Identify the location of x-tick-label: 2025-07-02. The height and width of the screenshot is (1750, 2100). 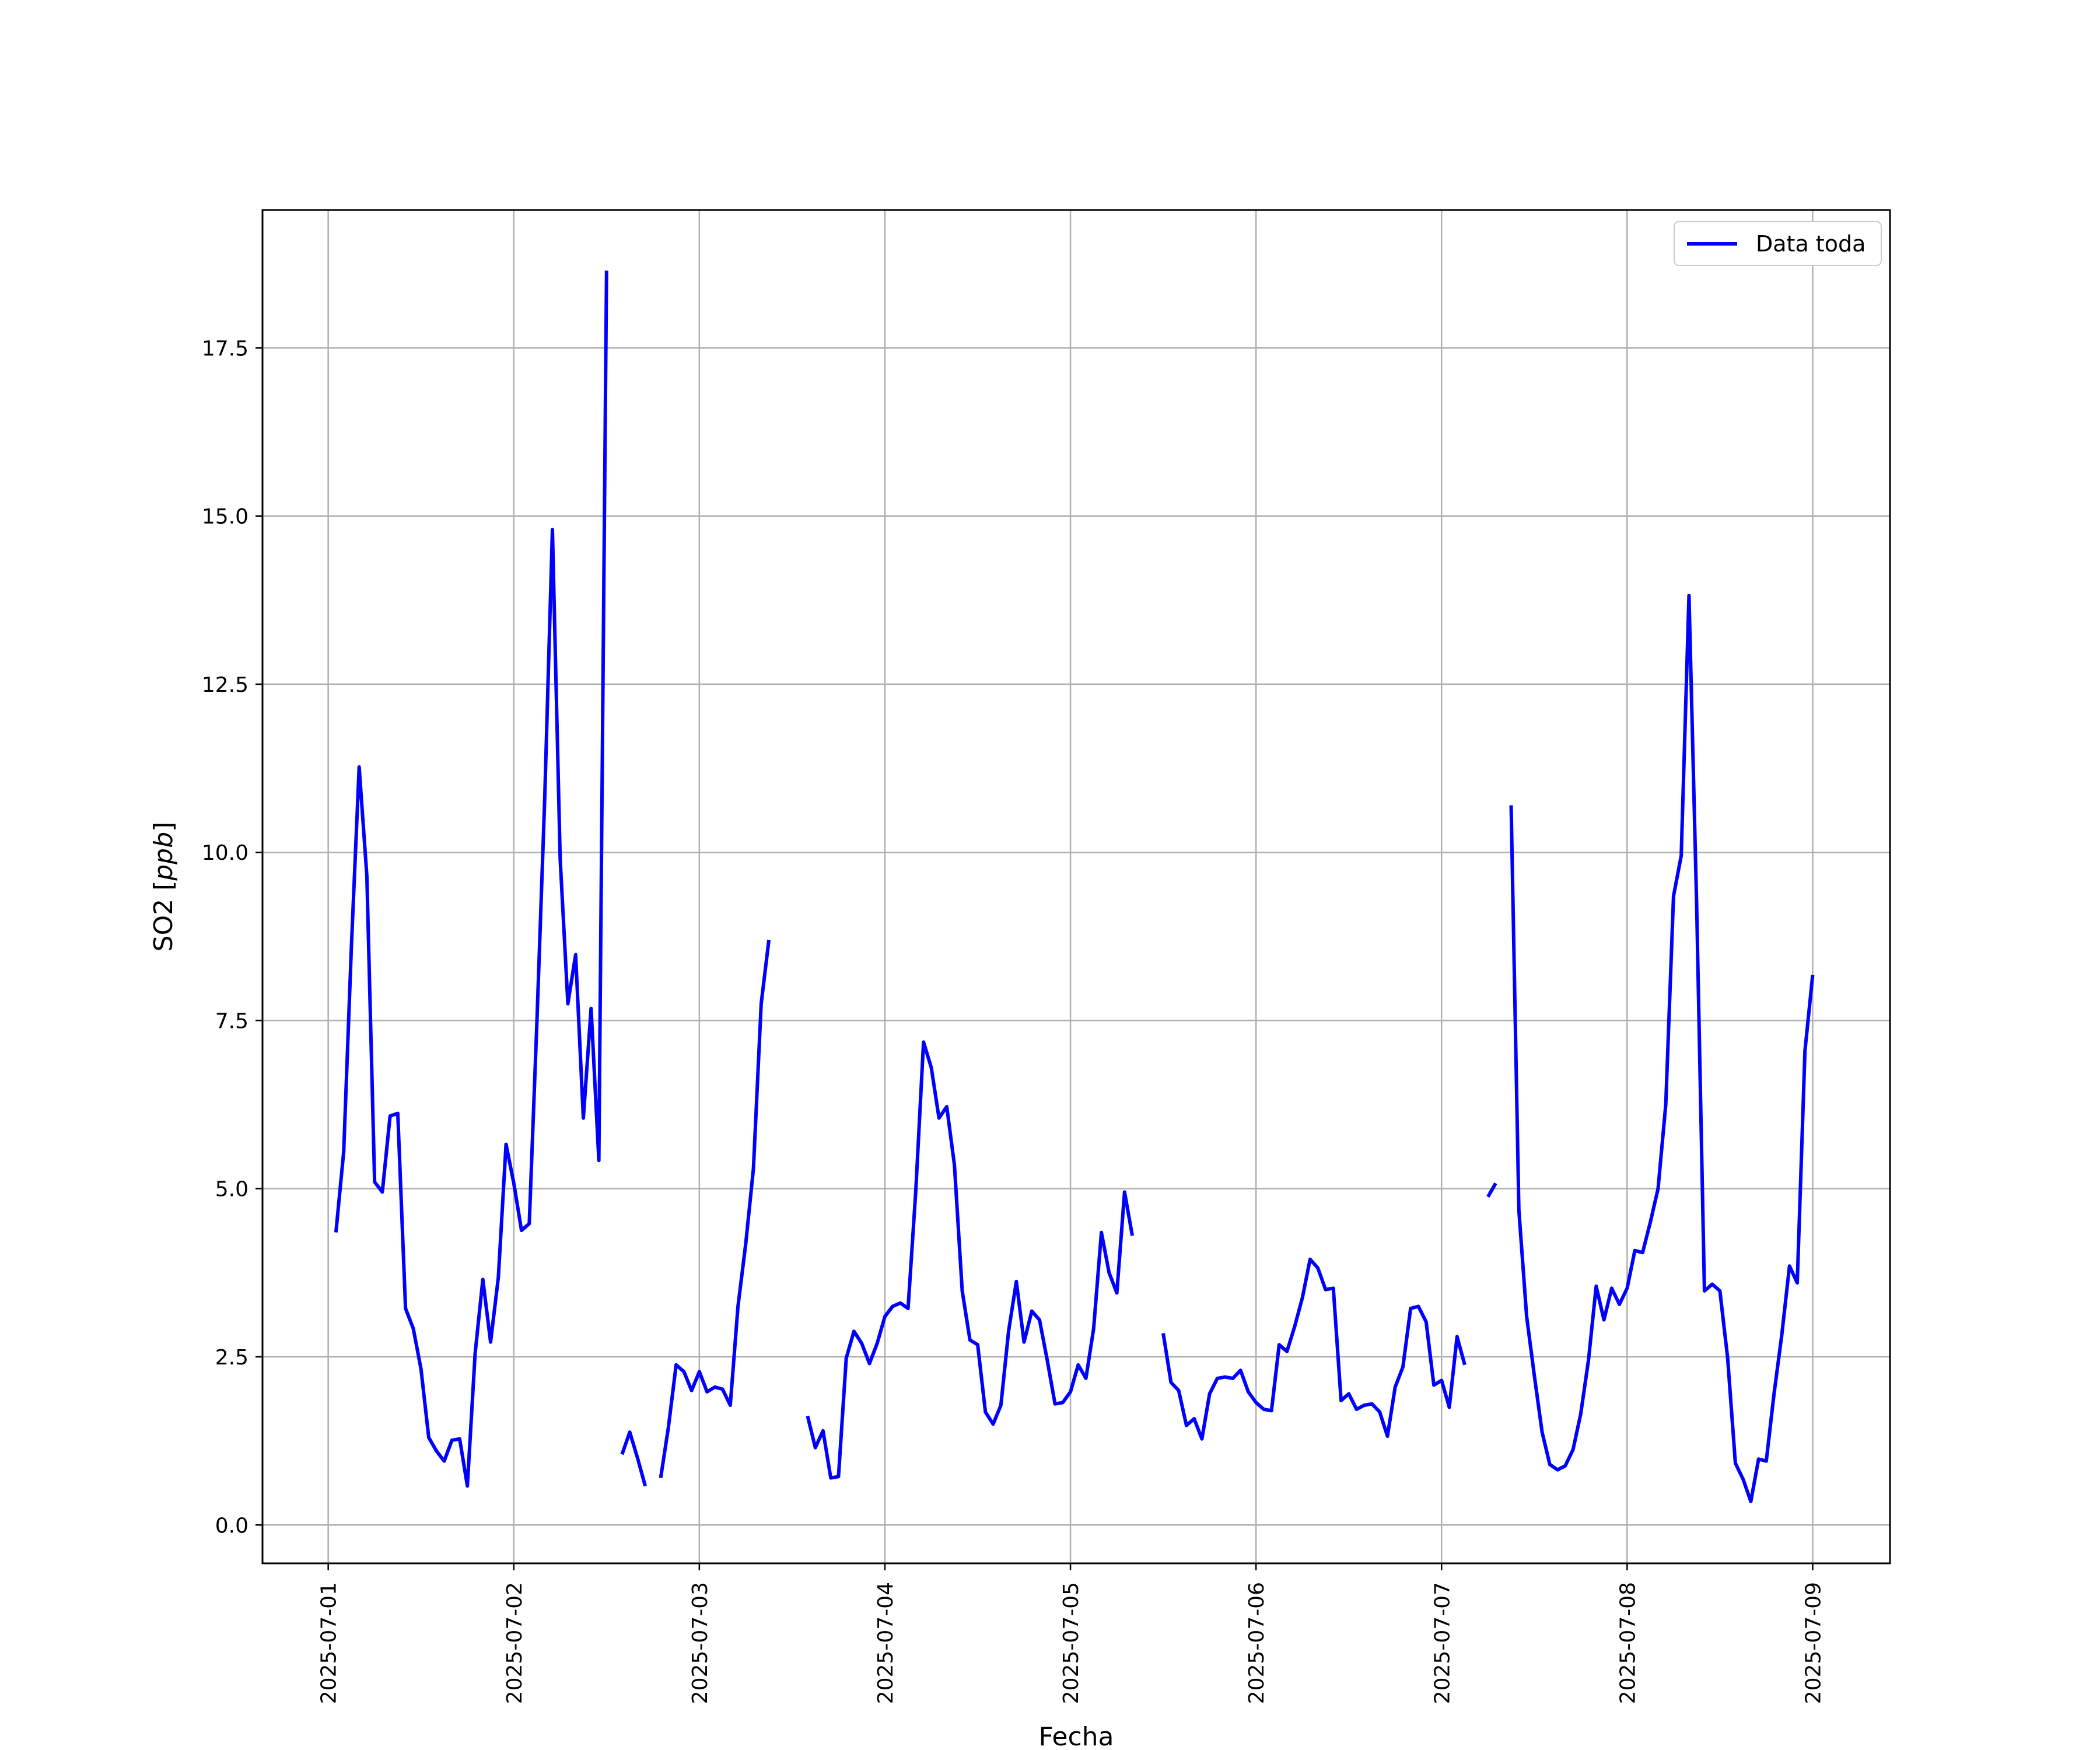
(515, 1643).